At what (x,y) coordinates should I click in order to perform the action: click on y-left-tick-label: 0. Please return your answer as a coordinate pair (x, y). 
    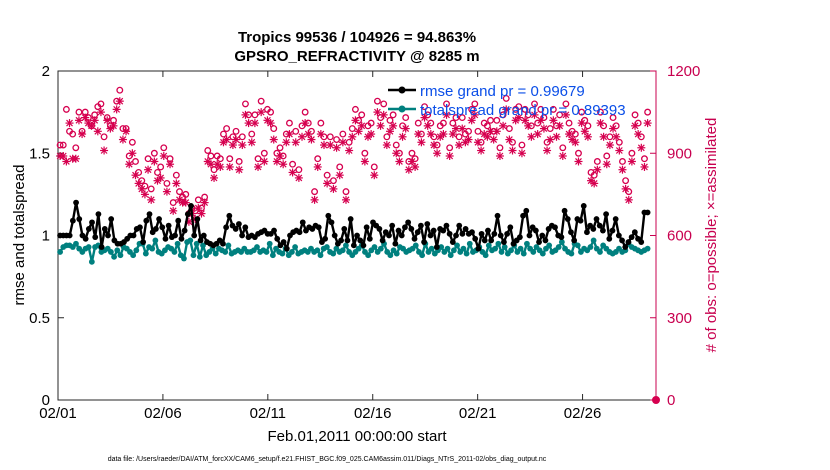
    Looking at the image, I should click on (46, 400).